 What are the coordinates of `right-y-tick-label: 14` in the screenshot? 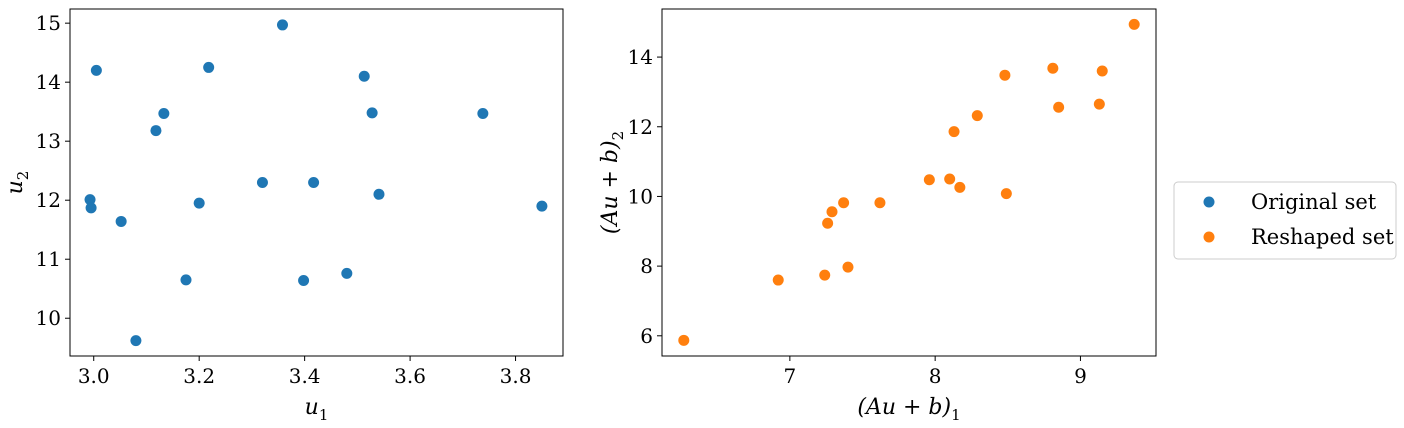 It's located at (640, 57).